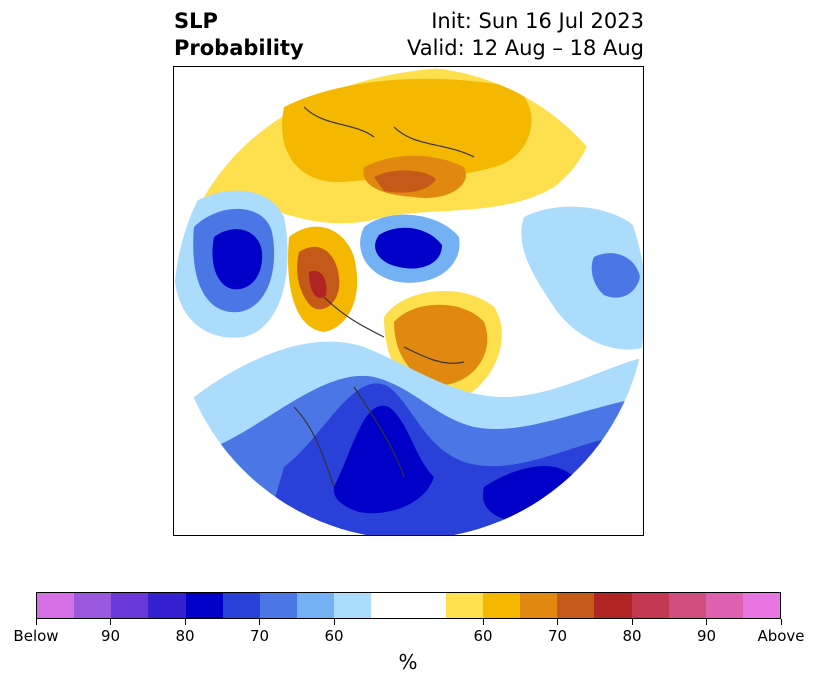  I want to click on below-region-pacific-core, so click(237, 259).